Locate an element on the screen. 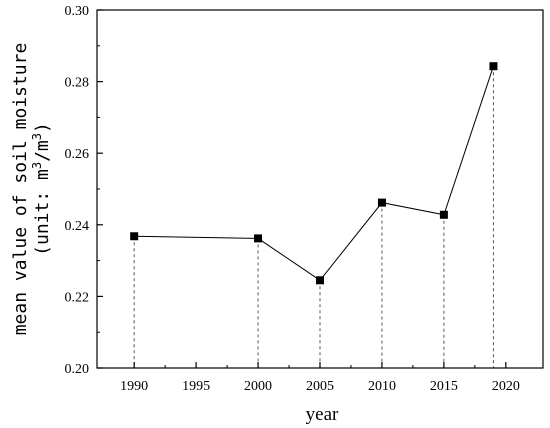  y-tick-label: 0.30 is located at coordinates (77, 11).